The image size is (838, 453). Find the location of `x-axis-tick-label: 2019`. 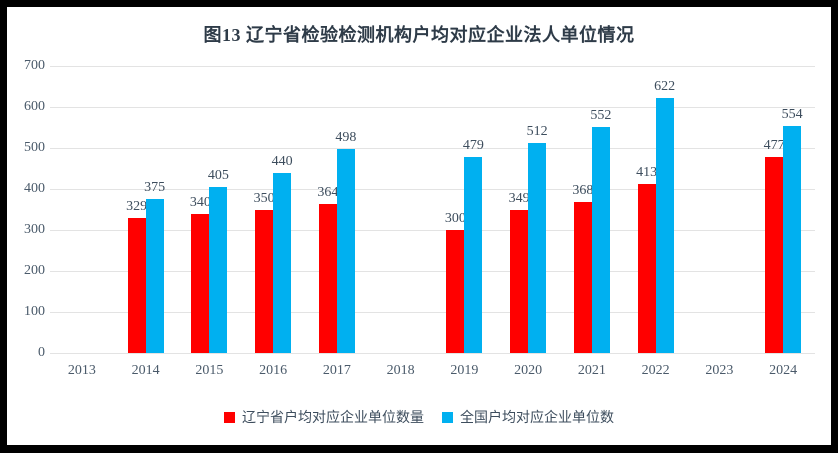

x-axis-tick-label: 2019 is located at coordinates (464, 370).